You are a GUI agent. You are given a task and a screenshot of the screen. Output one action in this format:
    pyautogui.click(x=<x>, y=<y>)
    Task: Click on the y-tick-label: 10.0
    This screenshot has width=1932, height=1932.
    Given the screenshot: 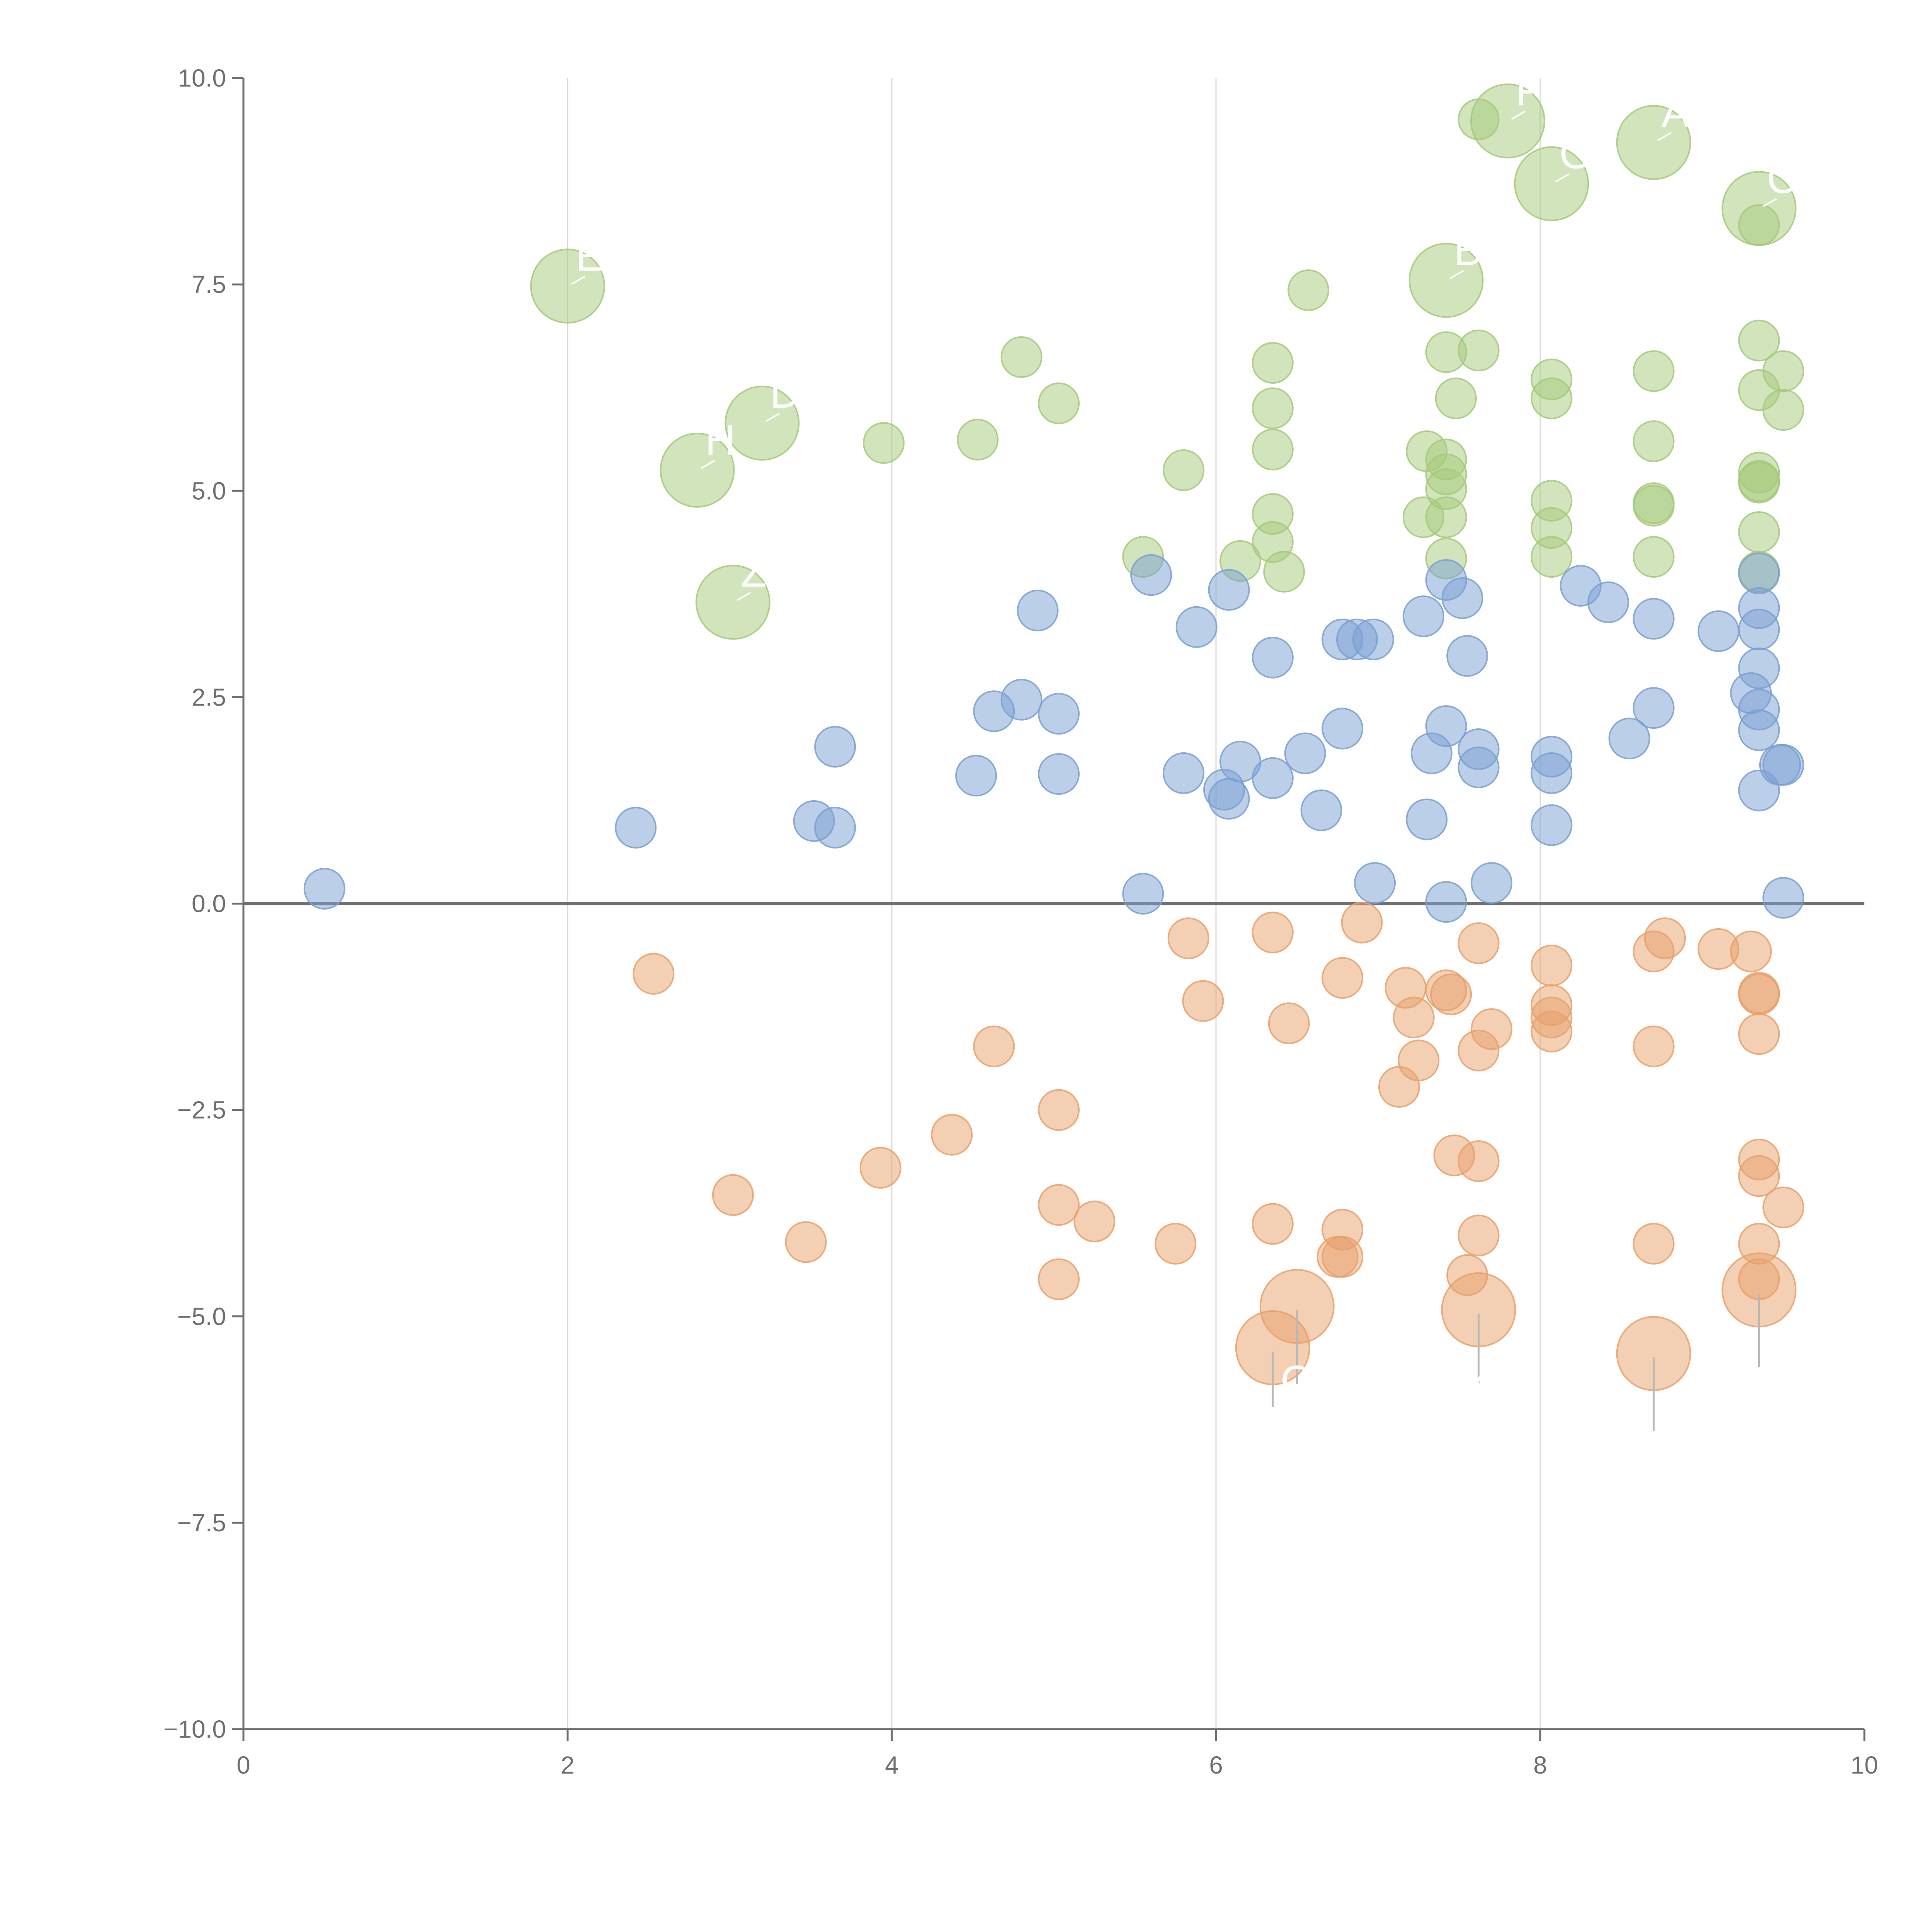 What is the action you would take?
    pyautogui.click(x=202, y=78)
    